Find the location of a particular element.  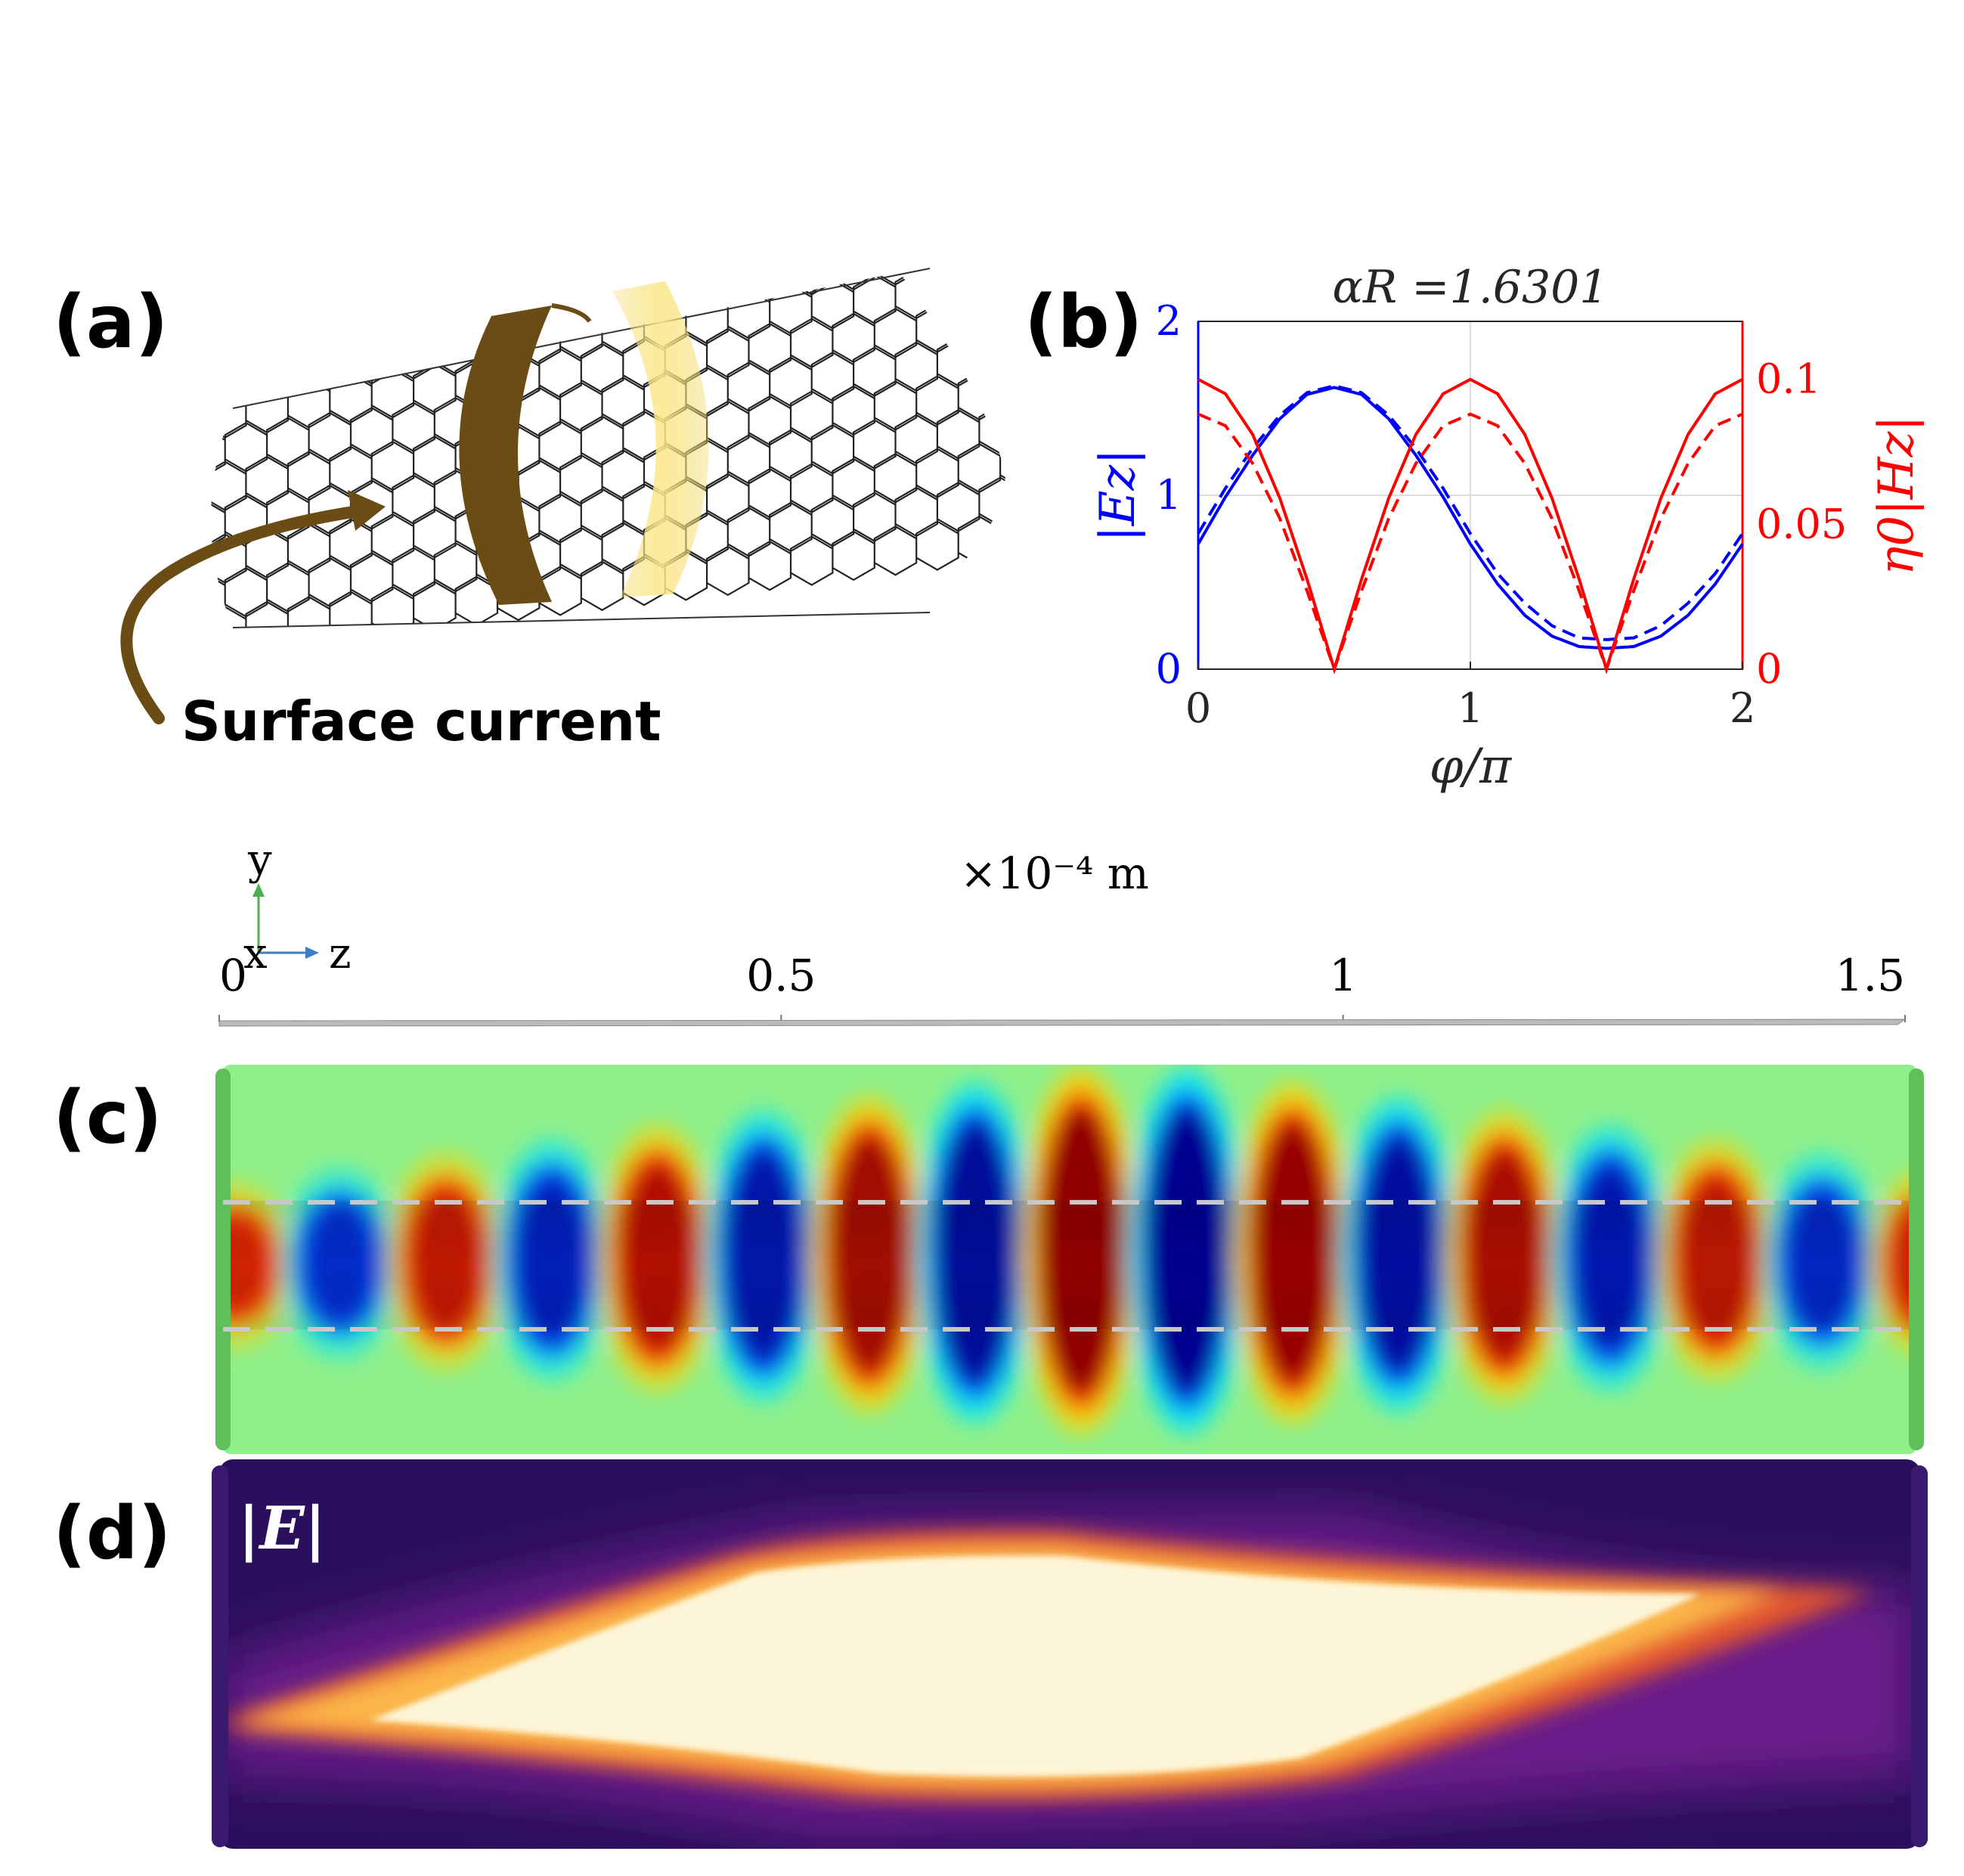

axes-triad: y x z is located at coordinates (297, 907).